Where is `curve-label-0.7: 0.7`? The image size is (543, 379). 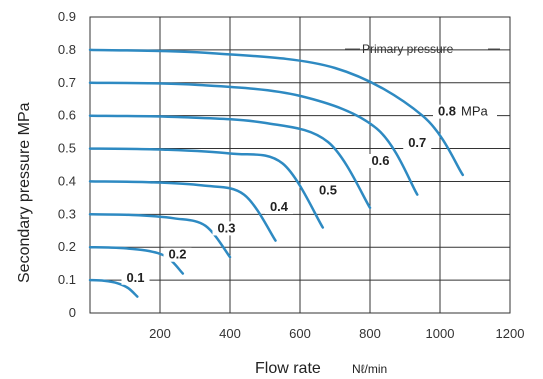 curve-label-0.7: 0.7 is located at coordinates (417, 142).